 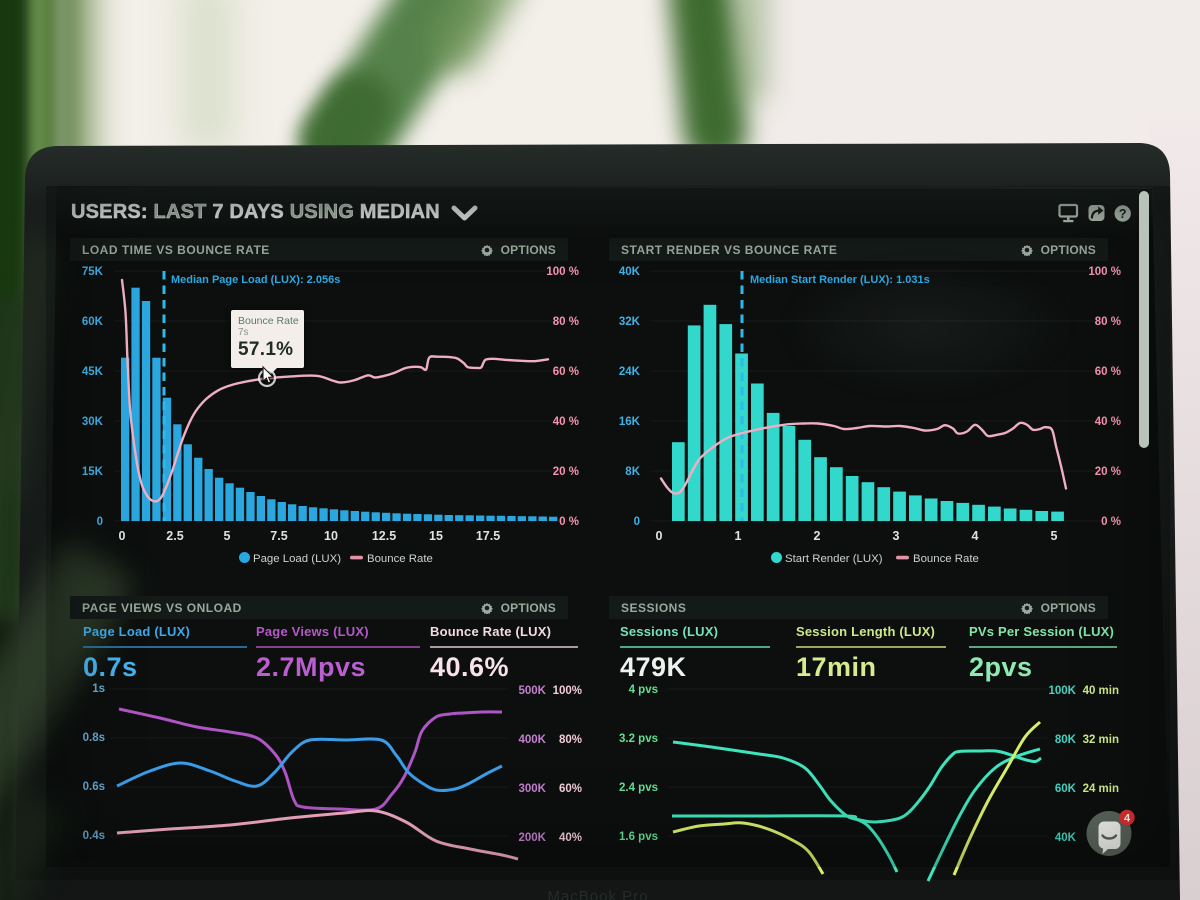 What do you see at coordinates (94, 738) in the screenshot?
I see `svg-text: 0.8s` at bounding box center [94, 738].